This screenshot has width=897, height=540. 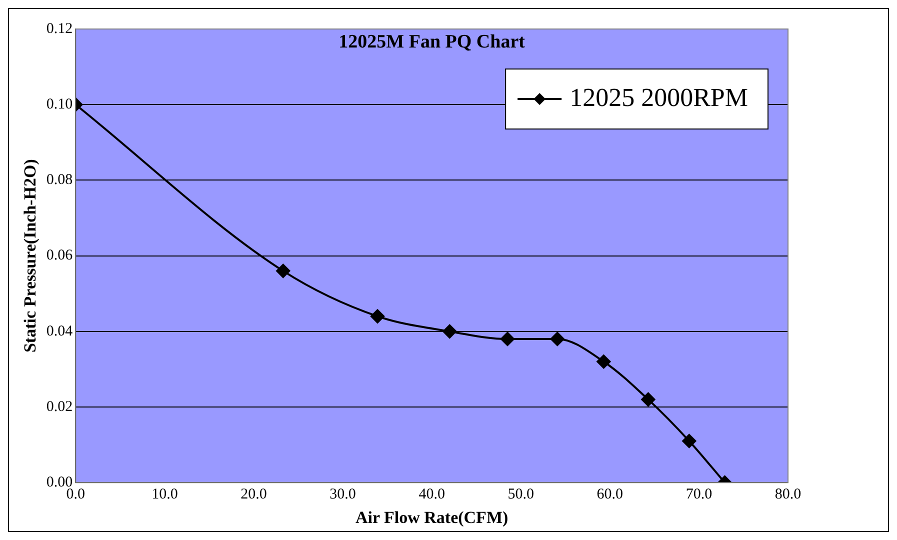 I want to click on y-tick-label: 0.10, so click(x=59, y=104).